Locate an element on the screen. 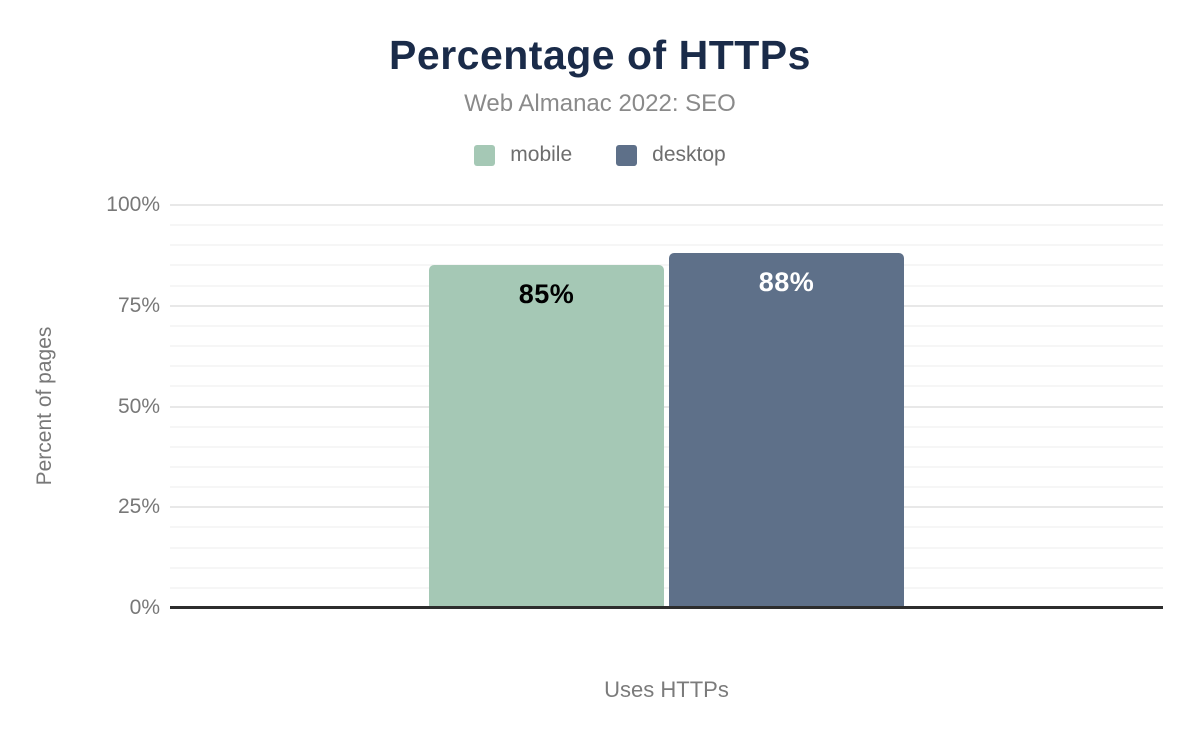 The width and height of the screenshot is (1200, 742). legend-swatch-mobile is located at coordinates (485, 155).